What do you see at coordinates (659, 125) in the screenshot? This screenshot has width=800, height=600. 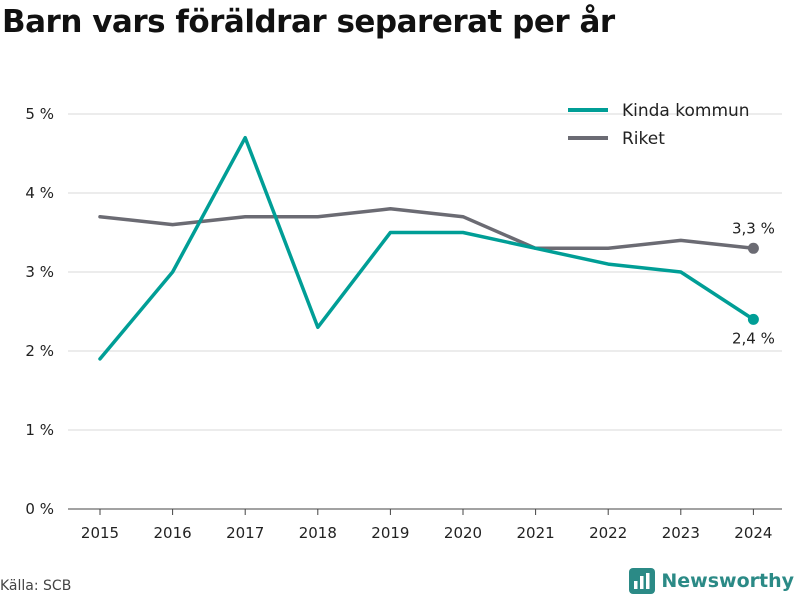 I see `legend: Kinda kommun Riket` at bounding box center [659, 125].